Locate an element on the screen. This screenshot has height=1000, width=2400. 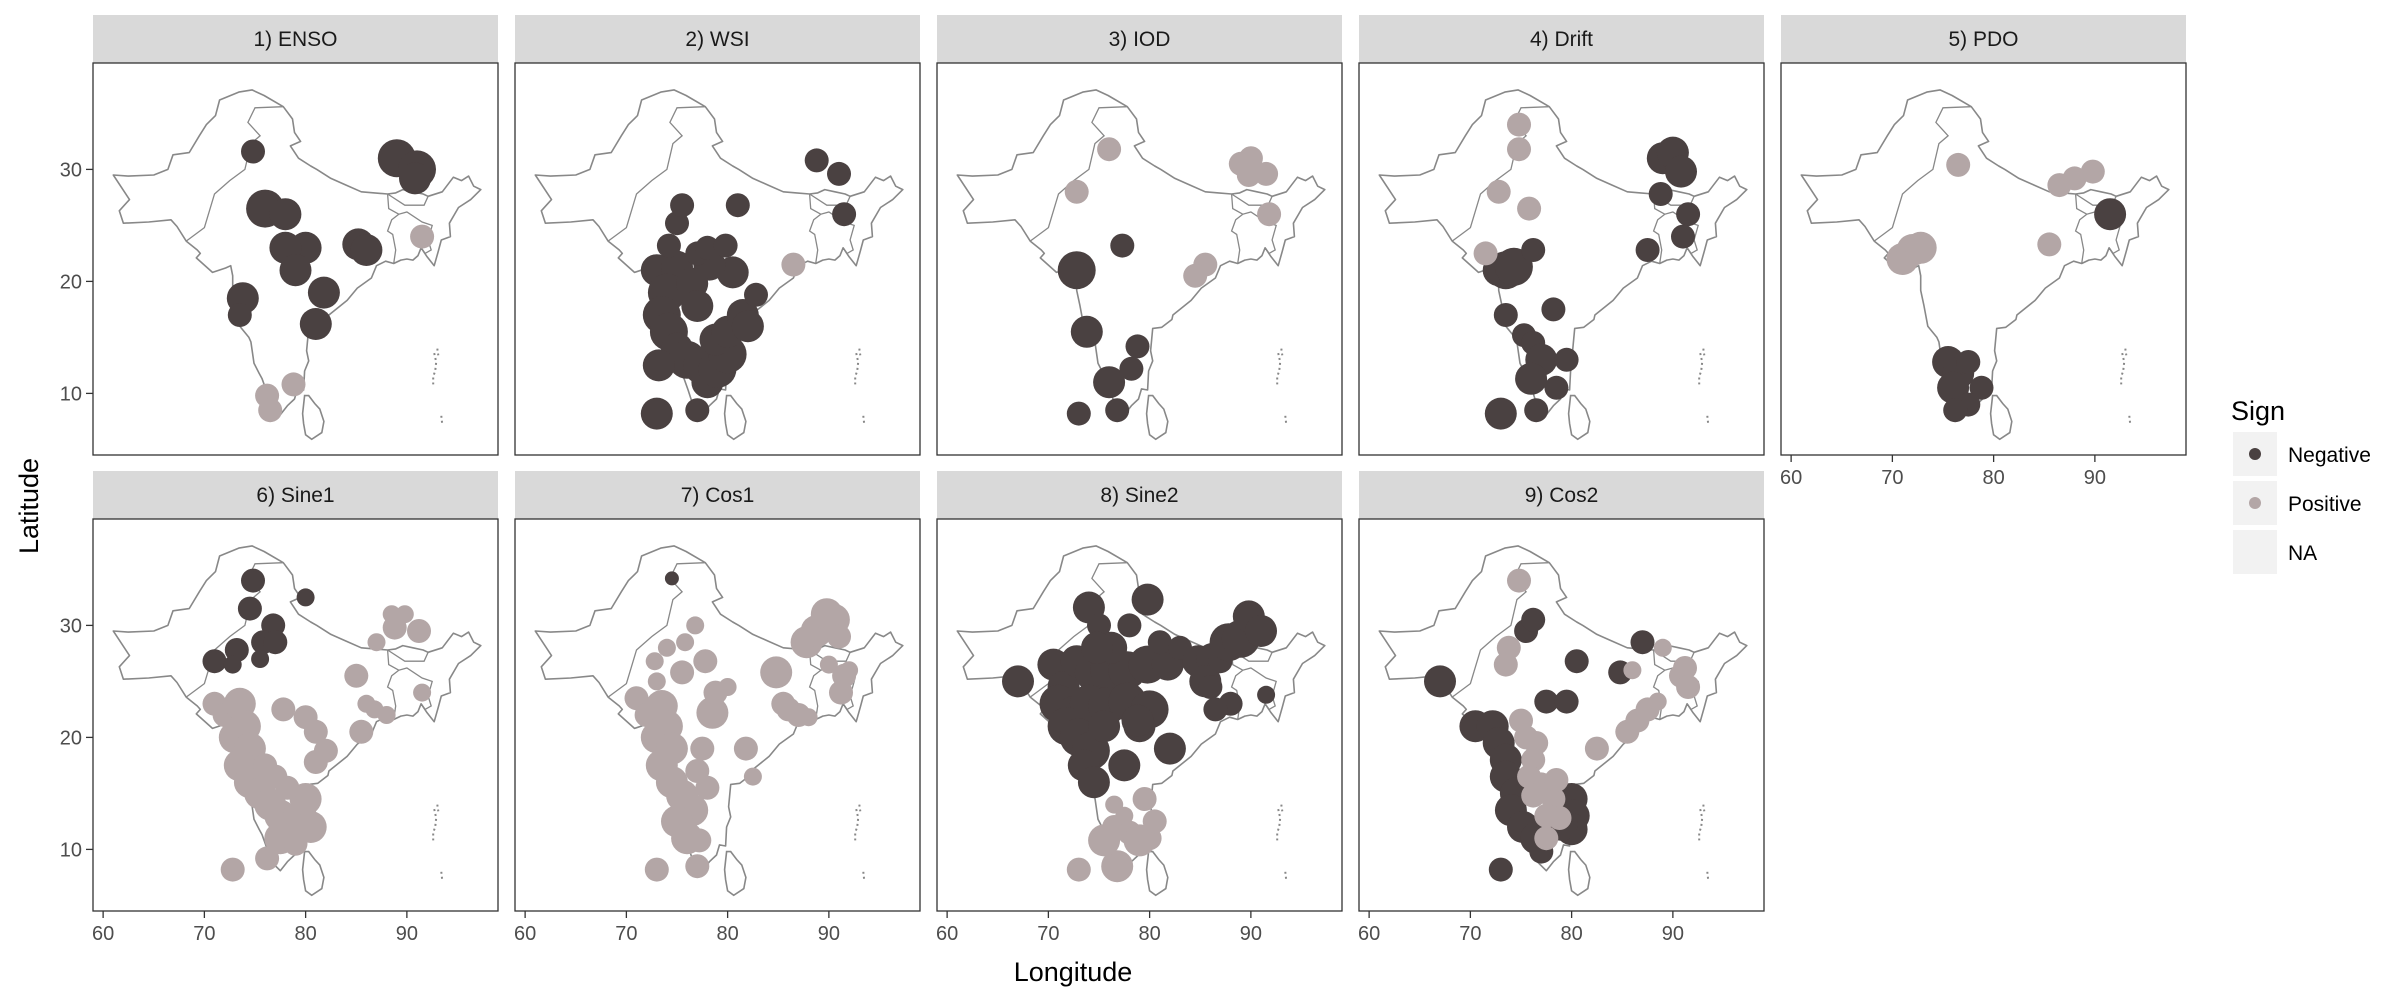
y-axis-title: Latitude is located at coordinates (29, 506).